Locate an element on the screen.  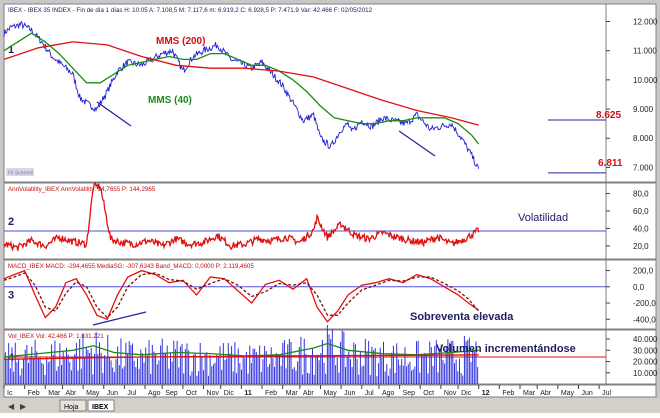
panel-2-axis-area is located at coordinates (631, 221).